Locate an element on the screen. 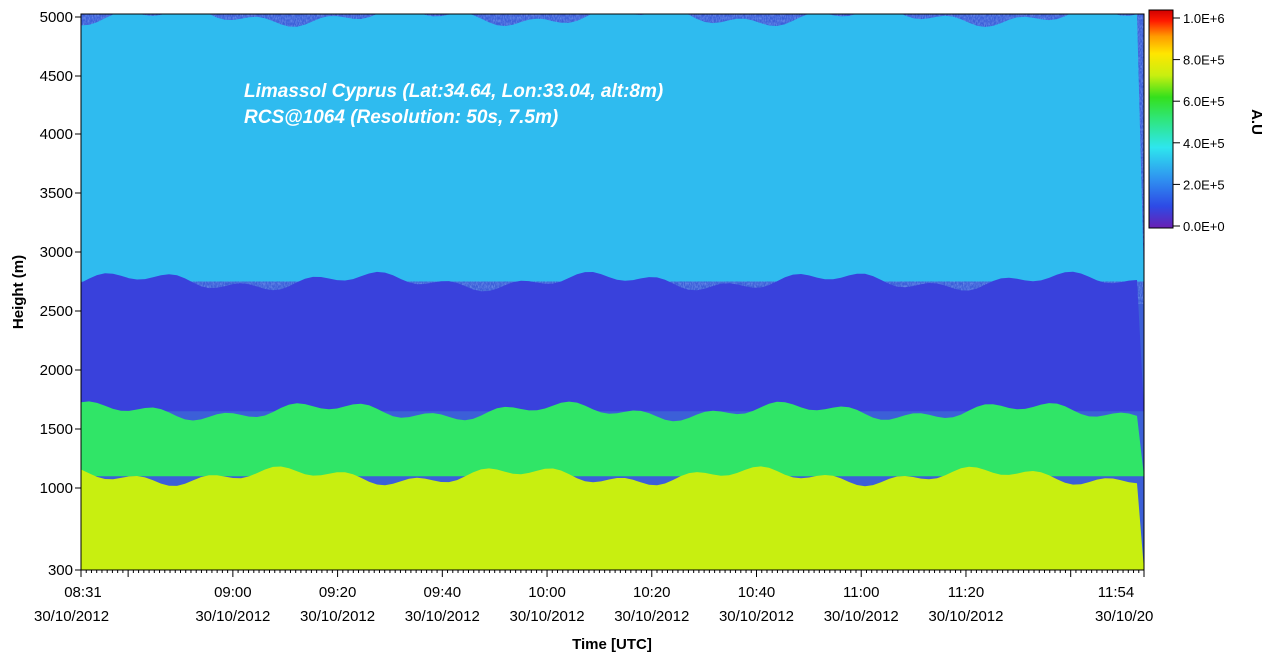  x-tick-time: 10:00 is located at coordinates (547, 592).